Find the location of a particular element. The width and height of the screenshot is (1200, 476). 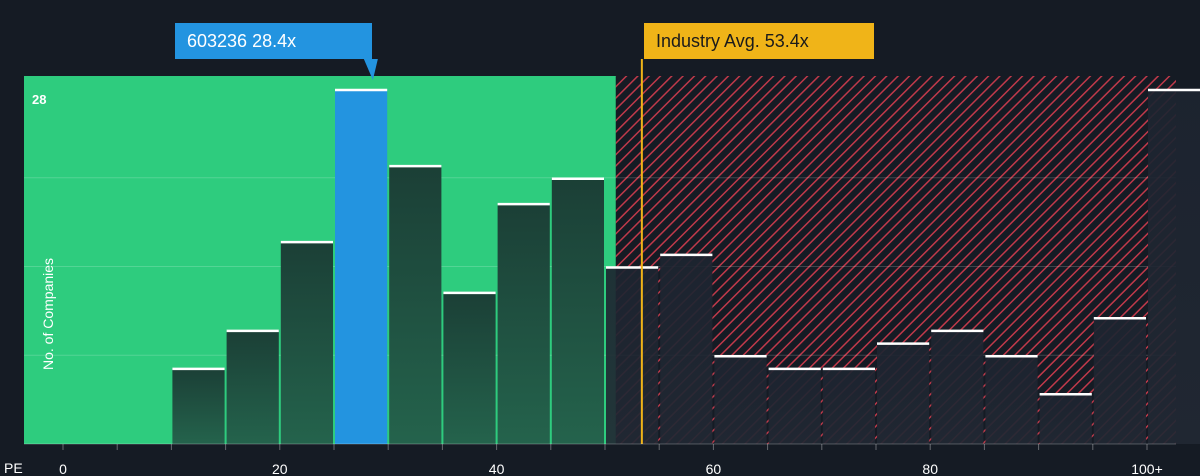

company-pe-callout: 603236 28.4x is located at coordinates (273, 41).